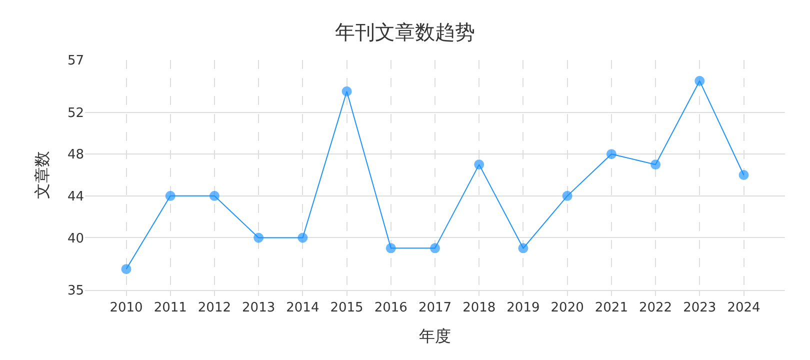 Image resolution: width=810 pixels, height=360 pixels. I want to click on x-tick-label: 2018, so click(479, 308).